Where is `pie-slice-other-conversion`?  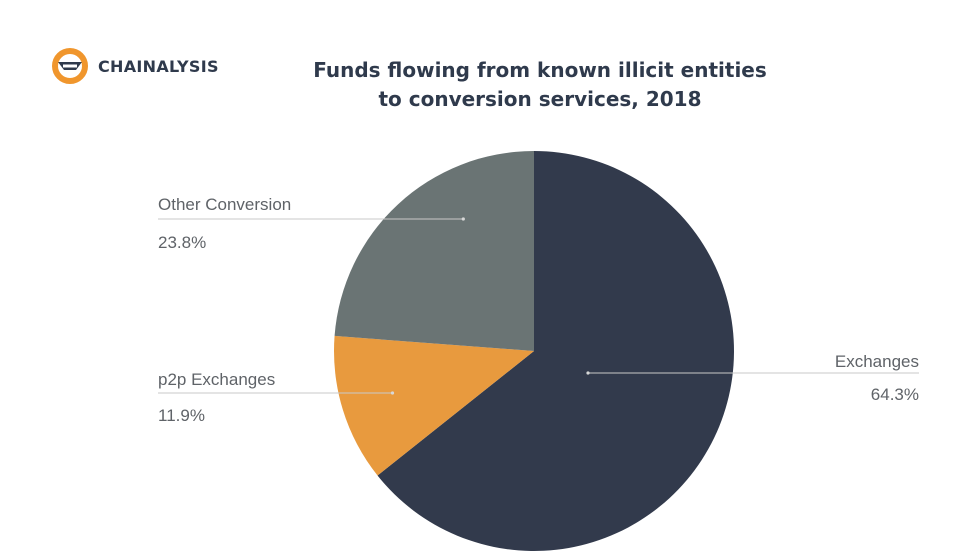
pie-slice-other-conversion is located at coordinates (434, 251).